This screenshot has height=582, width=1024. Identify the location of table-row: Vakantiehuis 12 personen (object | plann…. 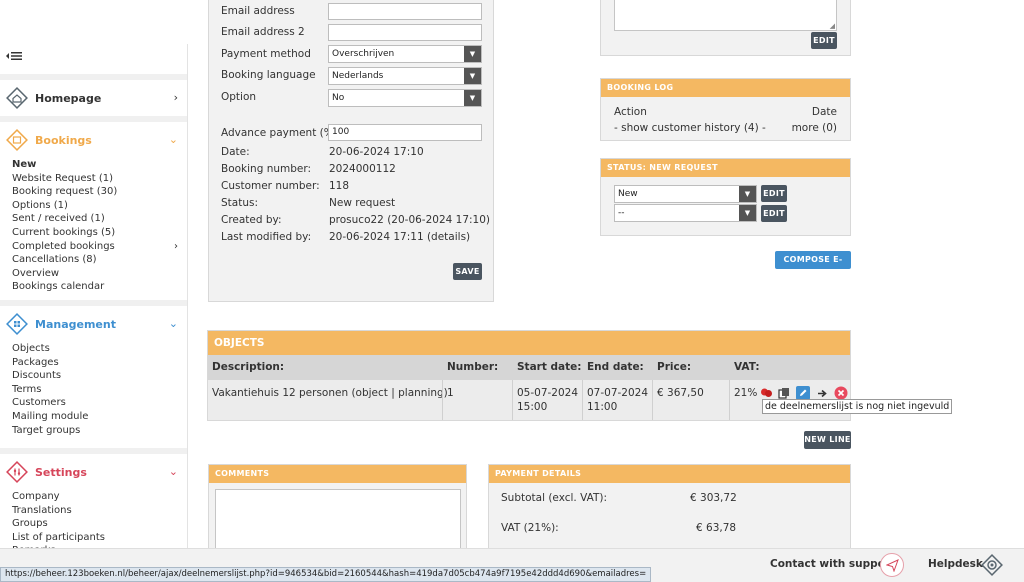
(529, 400).